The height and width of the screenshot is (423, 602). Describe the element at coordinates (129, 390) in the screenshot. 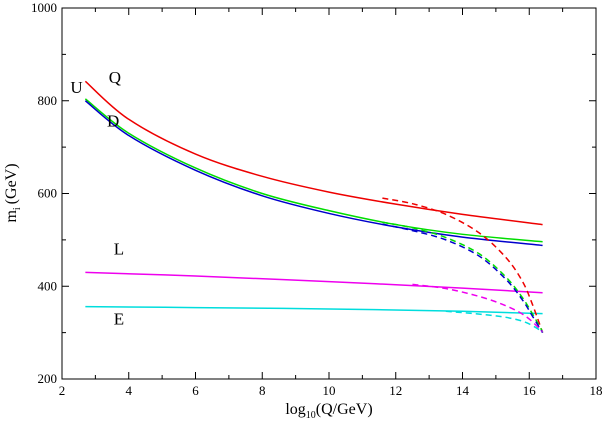

I see `x-tick-label: 4` at that location.